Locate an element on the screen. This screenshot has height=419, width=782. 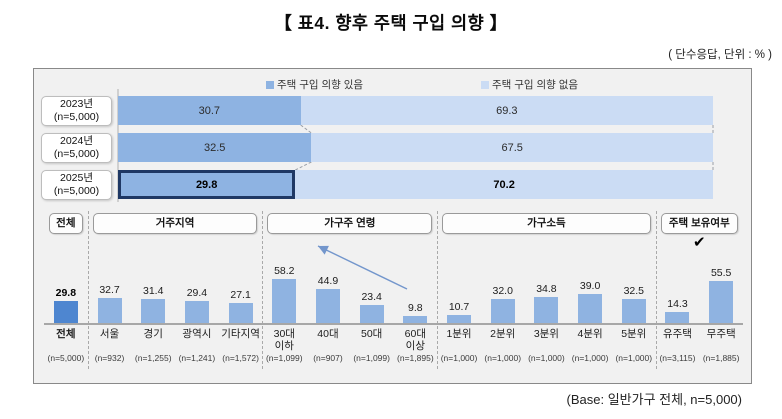
bar-value: 23.4 is located at coordinates (371, 297).